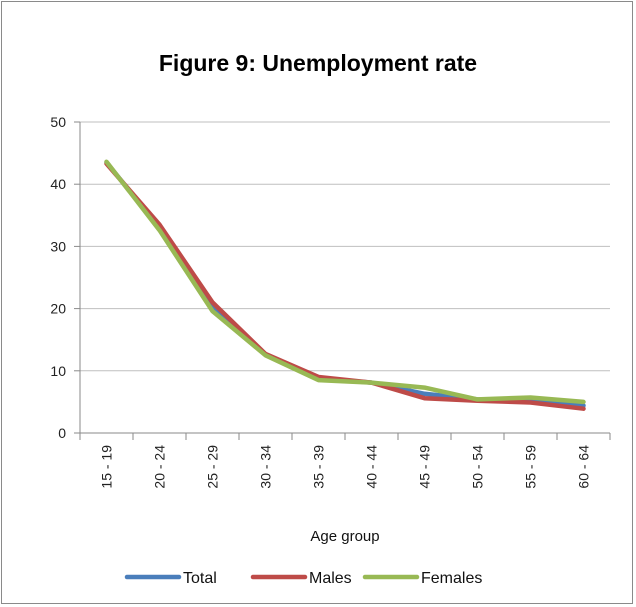 The image size is (636, 607). Describe the element at coordinates (58, 371) in the screenshot. I see `y-tick-label: 10` at that location.